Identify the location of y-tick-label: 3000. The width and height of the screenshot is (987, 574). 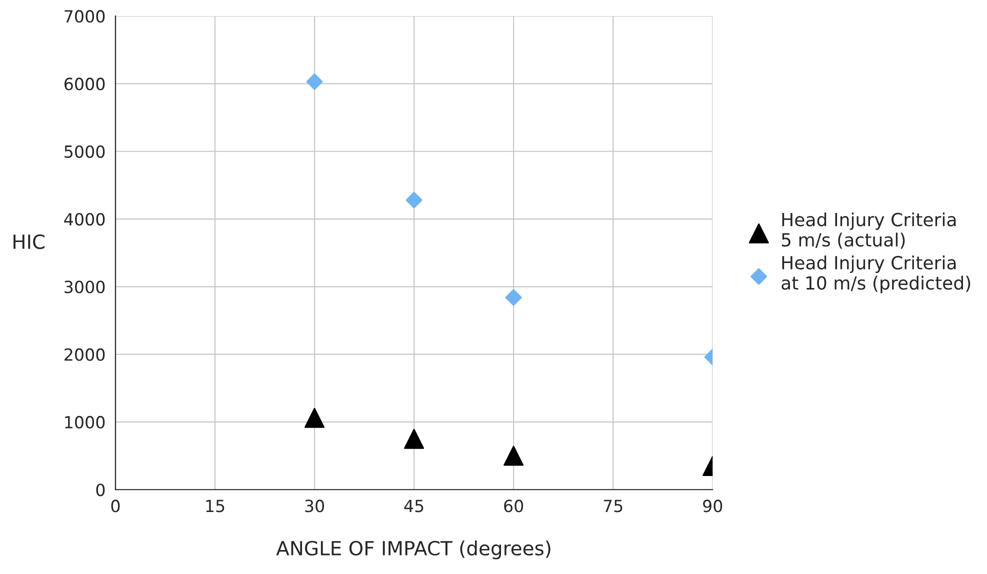
(84, 287).